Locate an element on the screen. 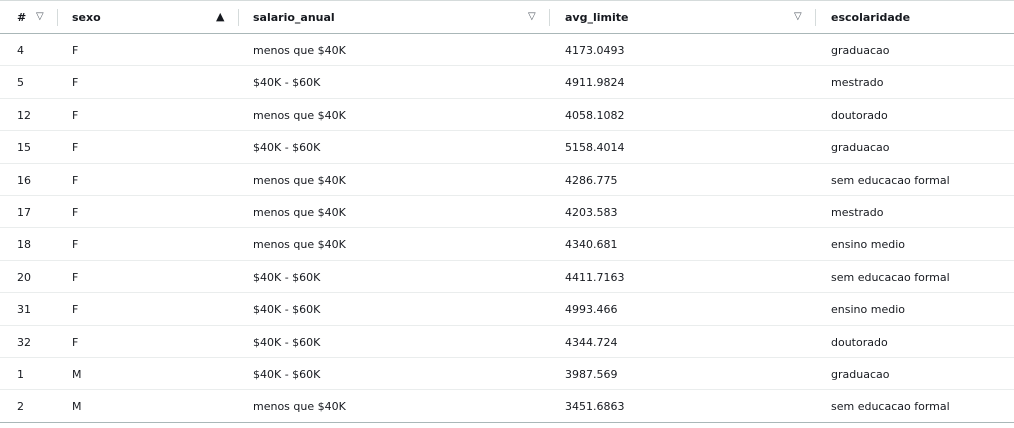  cell-avg-limite: 4173.0493 is located at coordinates (595, 50).